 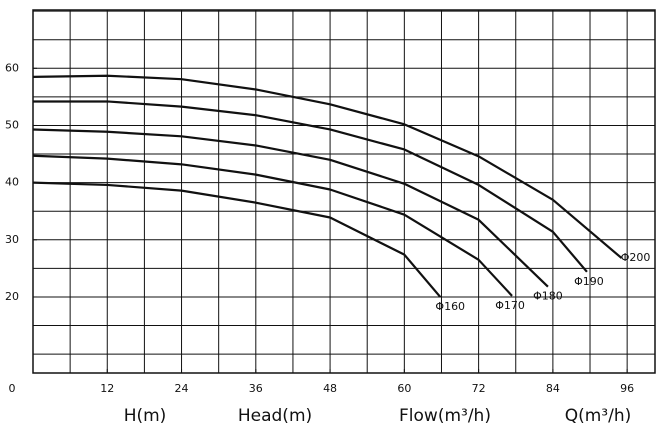 I want to click on axis-label: Q(m³/h), so click(x=598, y=416).